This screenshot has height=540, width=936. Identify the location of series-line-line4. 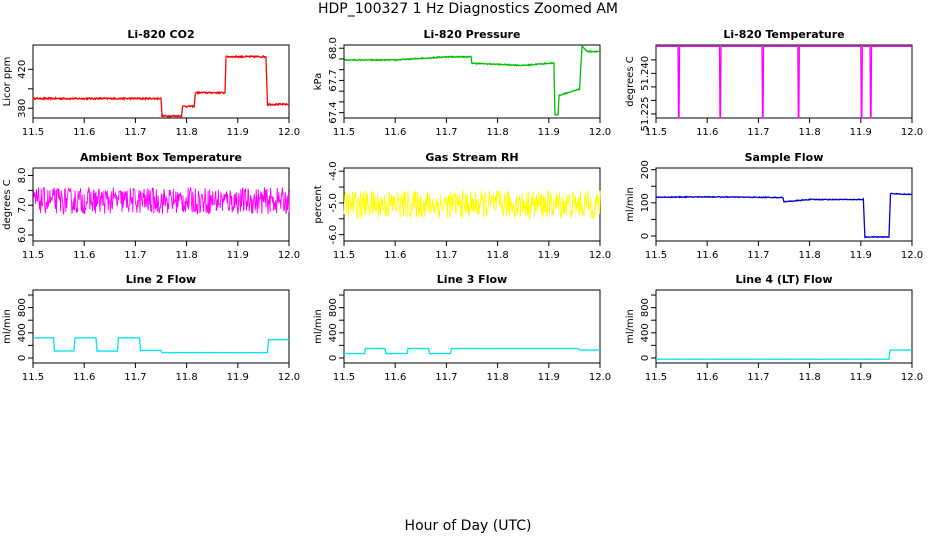
(784, 354).